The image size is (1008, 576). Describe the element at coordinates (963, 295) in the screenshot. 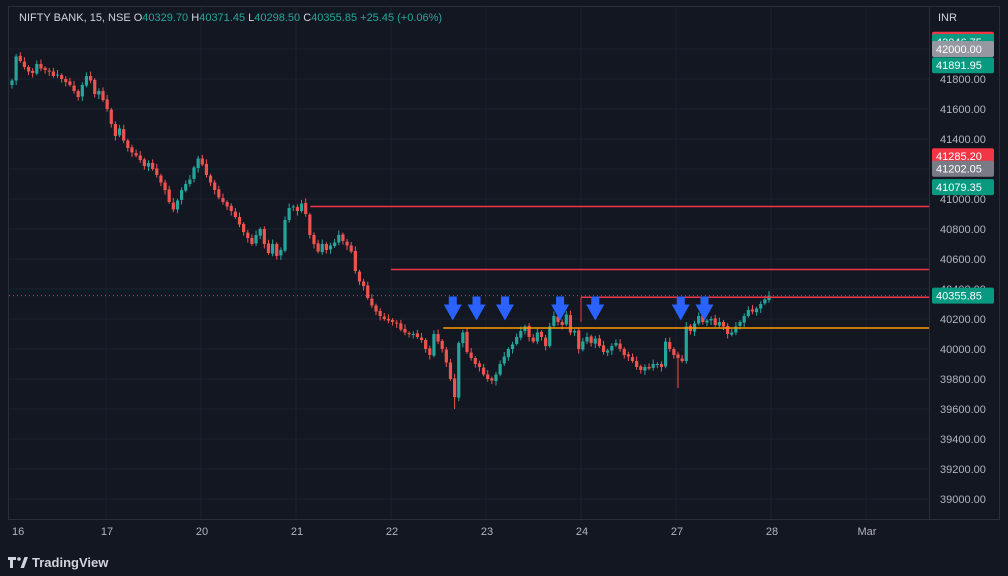

I see `price-badge: 40355.85` at that location.